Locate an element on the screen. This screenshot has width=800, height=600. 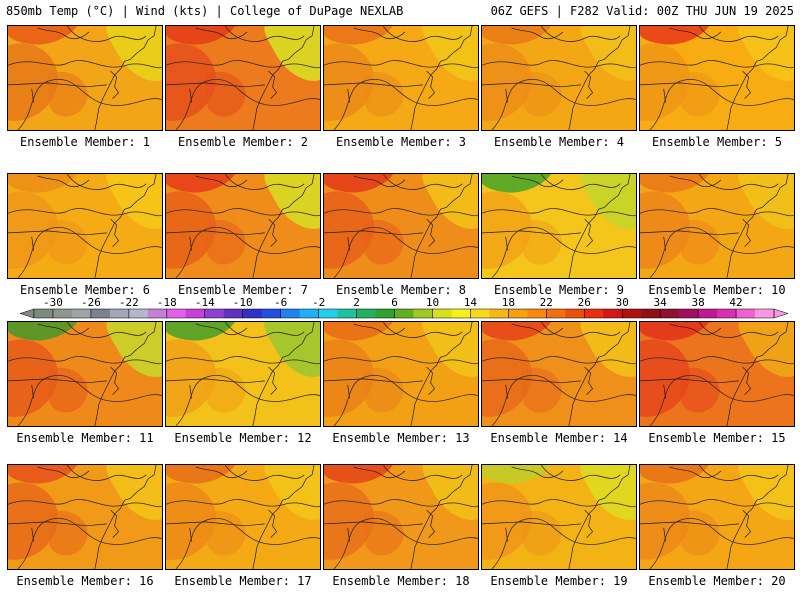
ensemble-member-label: Ensemble Member: 18 is located at coordinates (401, 581).